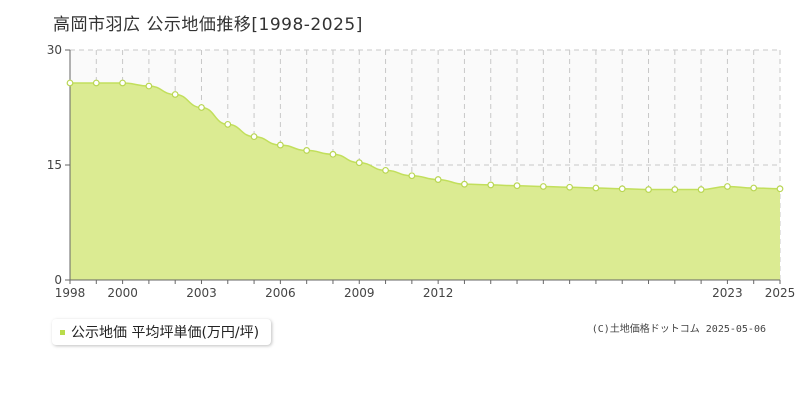 Image resolution: width=800 pixels, height=400 pixels. I want to click on y-tick-label: 30, so click(54, 50).